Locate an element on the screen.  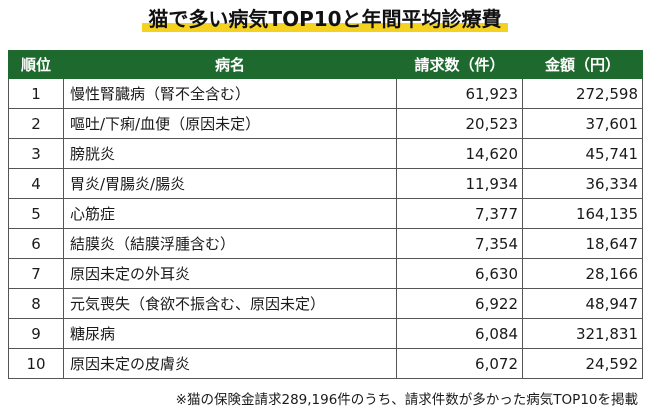
table-row: 2 嘔吐/下痢/血便（原因未定） 20,523 37,601 is located at coordinates (325, 123).